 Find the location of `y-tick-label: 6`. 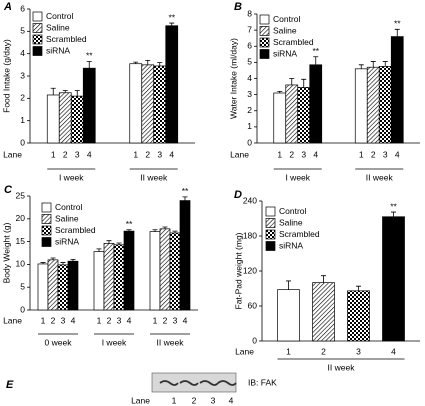

y-tick-label: 6 is located at coordinates (249, 46).